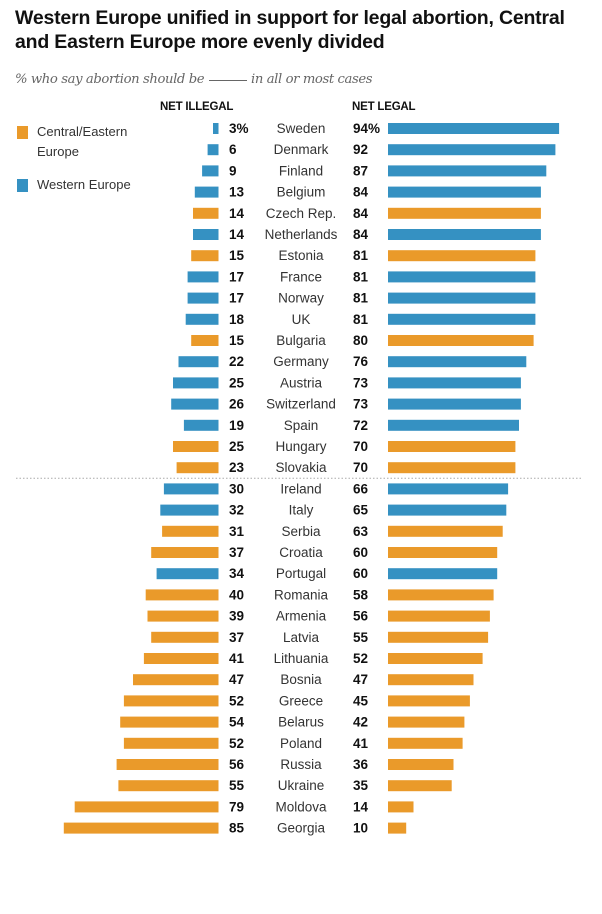 The image size is (602, 914). I want to click on bar-illegal-austria, so click(196, 383).